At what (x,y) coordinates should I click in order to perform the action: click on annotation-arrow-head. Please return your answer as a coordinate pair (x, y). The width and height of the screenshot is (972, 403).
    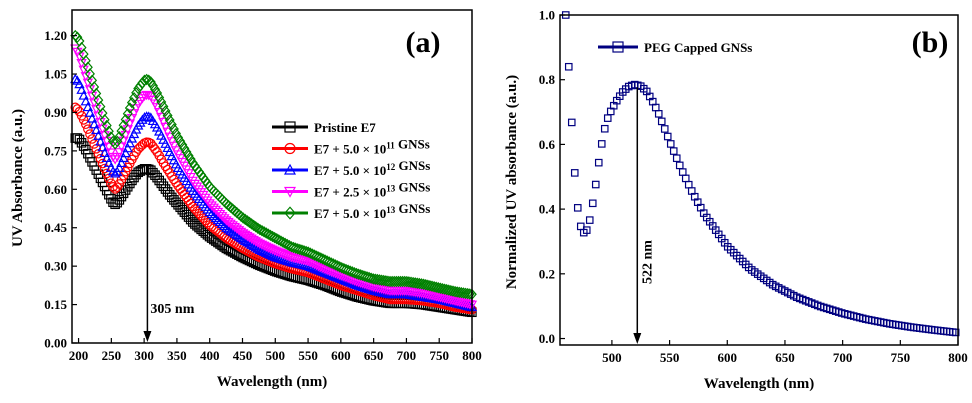
    Looking at the image, I should click on (637, 338).